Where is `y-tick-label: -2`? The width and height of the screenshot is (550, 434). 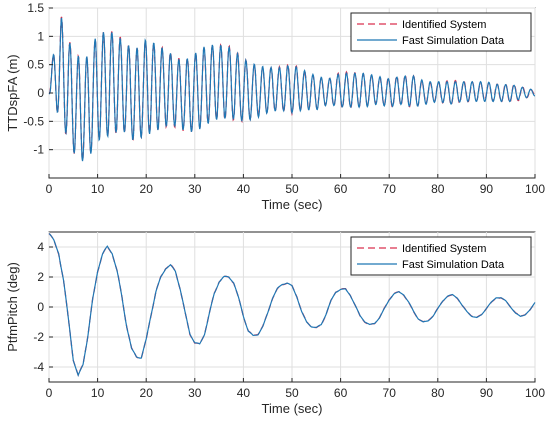
y-tick-label: -2 is located at coordinates (38, 337).